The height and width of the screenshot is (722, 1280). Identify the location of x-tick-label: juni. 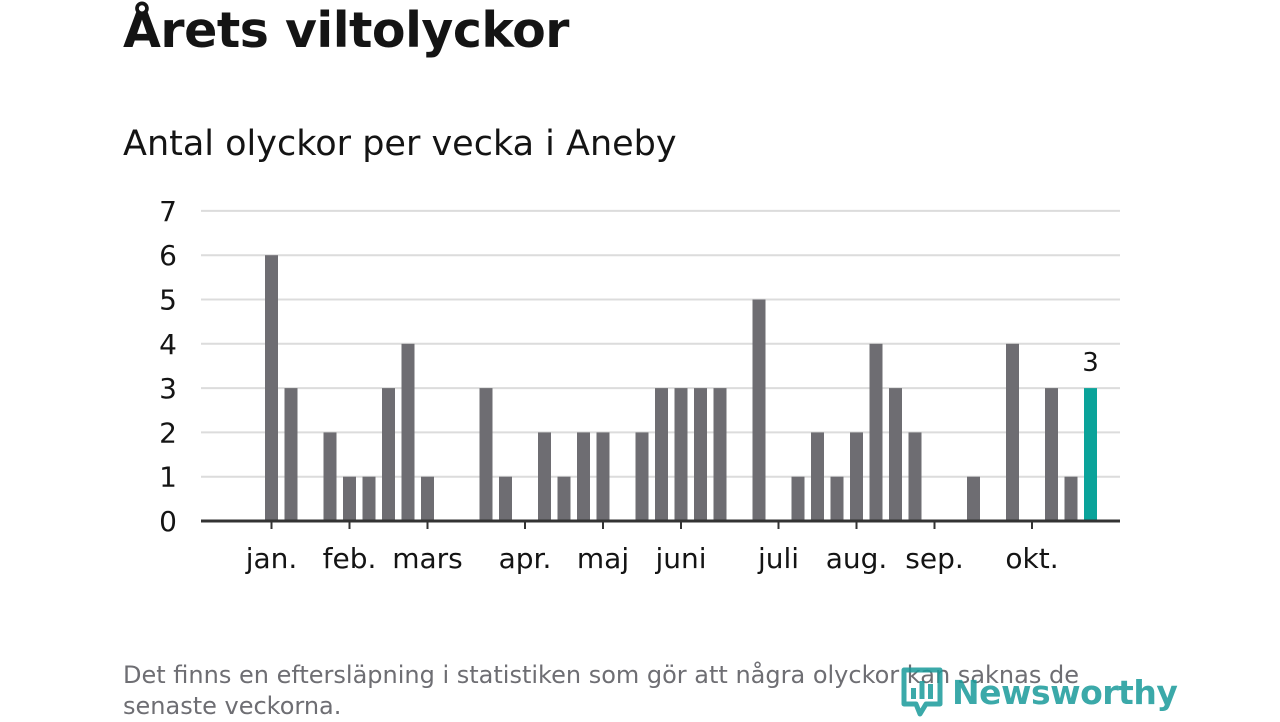
(680, 558).